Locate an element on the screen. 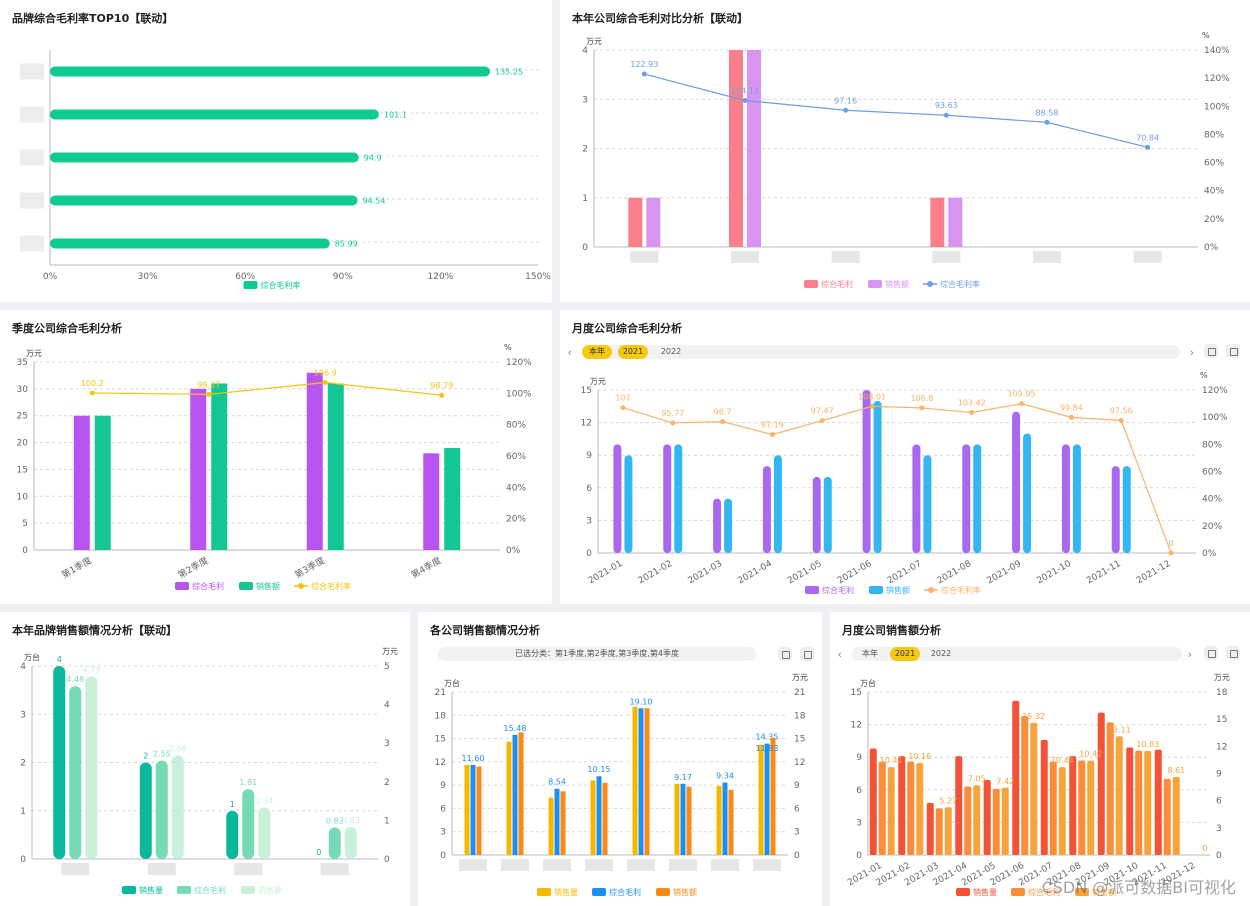 This screenshot has width=1250, height=906. panel-title: 各公司销售额情况分析 is located at coordinates (485, 630).